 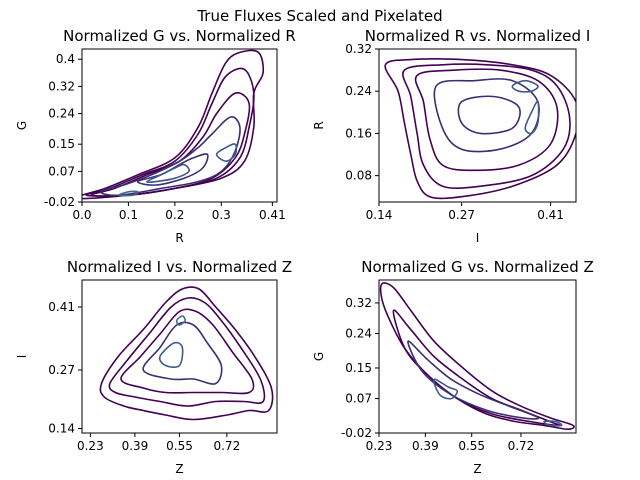 What do you see at coordinates (128, 215) in the screenshot?
I see `x-tick-label: 0.1` at bounding box center [128, 215].